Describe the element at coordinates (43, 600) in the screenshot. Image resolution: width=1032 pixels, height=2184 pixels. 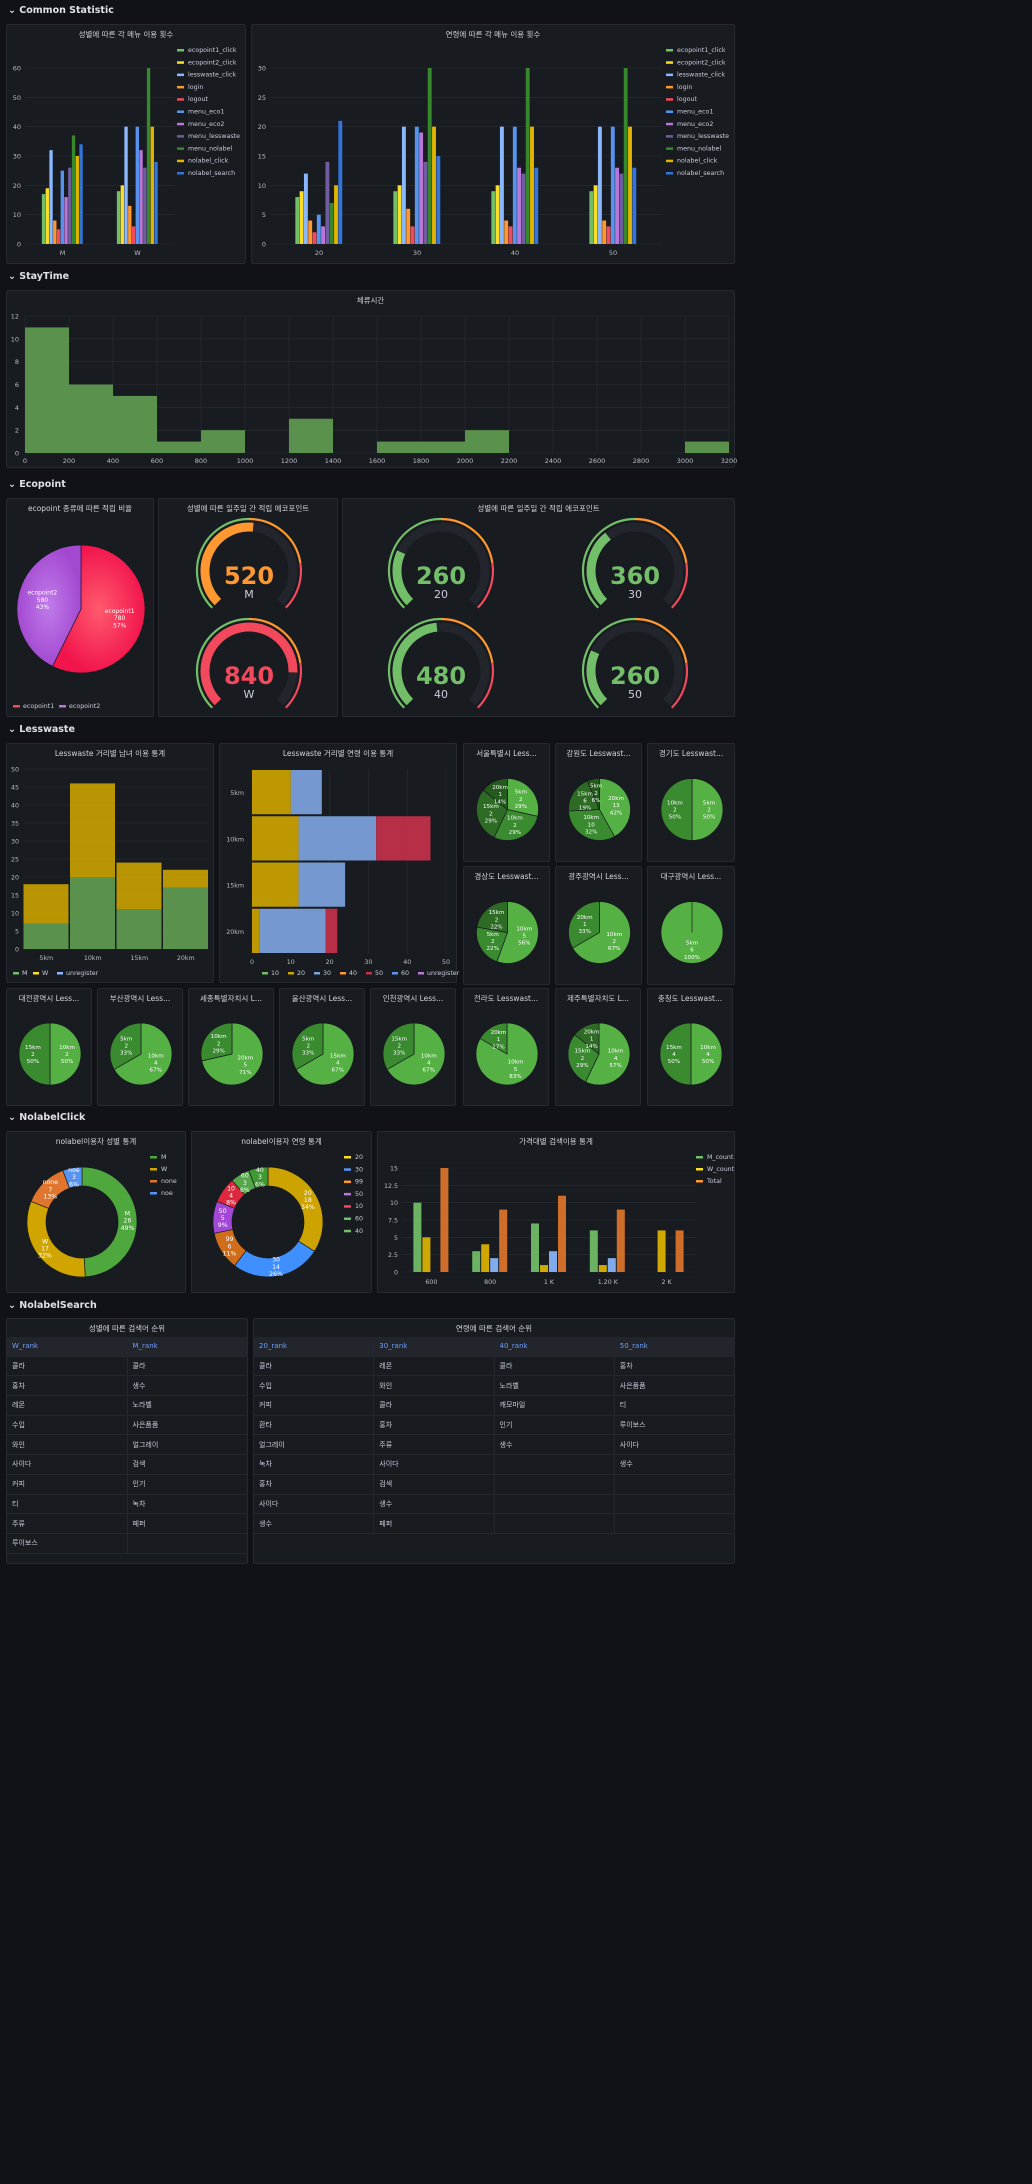
I see `pie-label: 580` at that location.